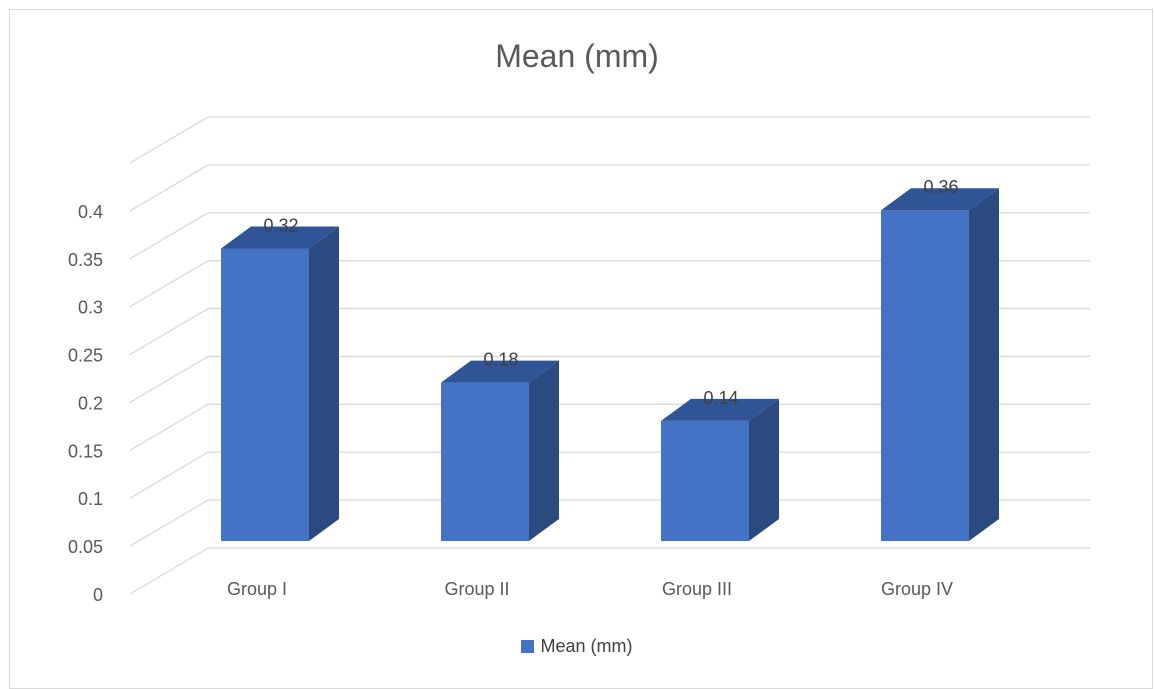  Describe the element at coordinates (697, 589) in the screenshot. I see `x-tick-label: Group III` at that location.